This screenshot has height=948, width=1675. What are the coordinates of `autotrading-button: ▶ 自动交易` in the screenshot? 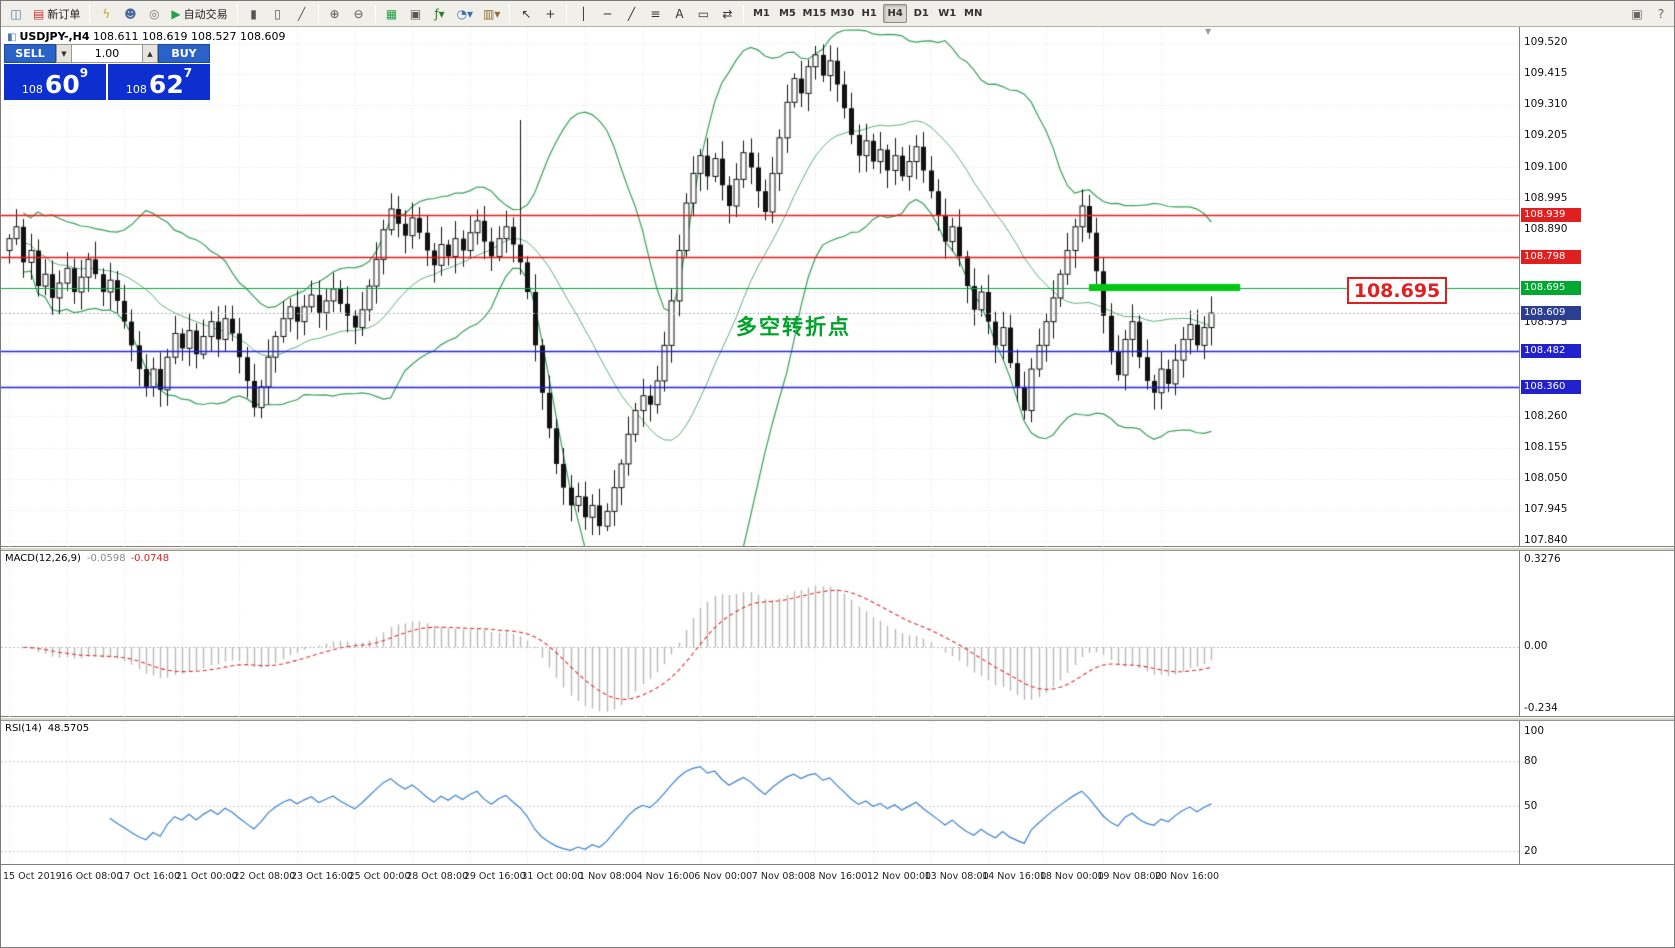 It's located at (199, 13).